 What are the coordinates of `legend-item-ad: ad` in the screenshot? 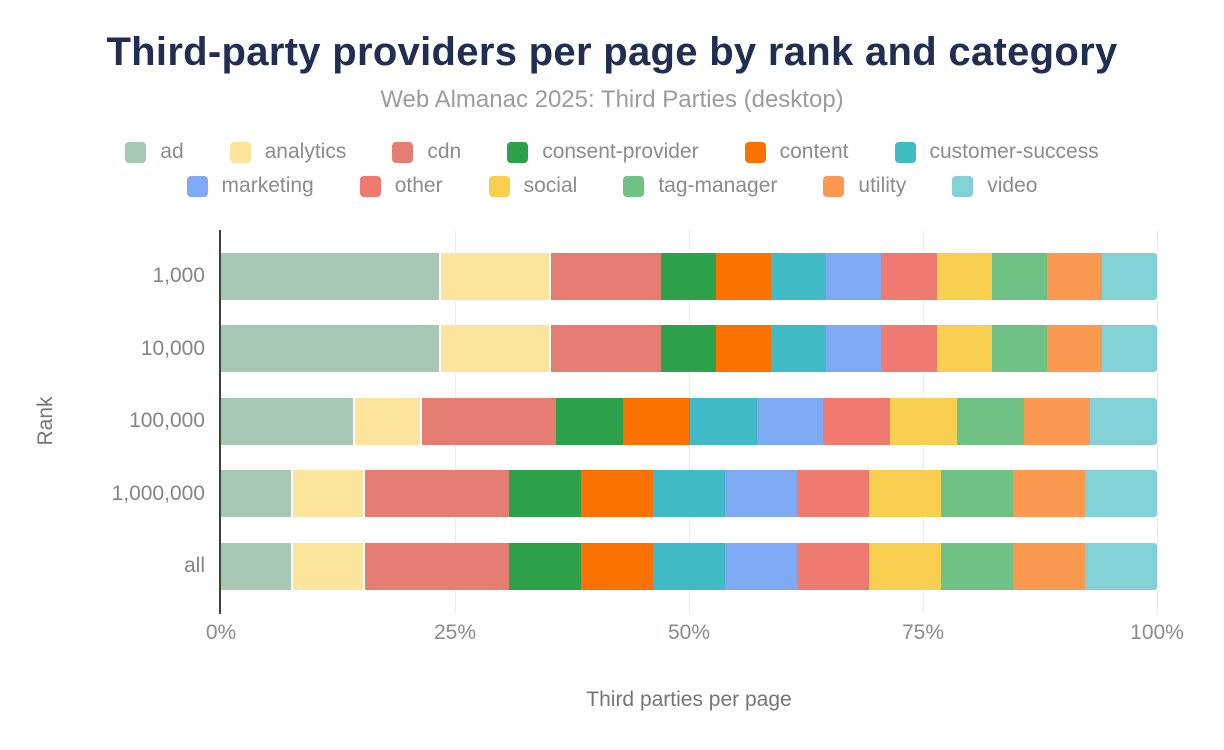 It's located at (154, 152).